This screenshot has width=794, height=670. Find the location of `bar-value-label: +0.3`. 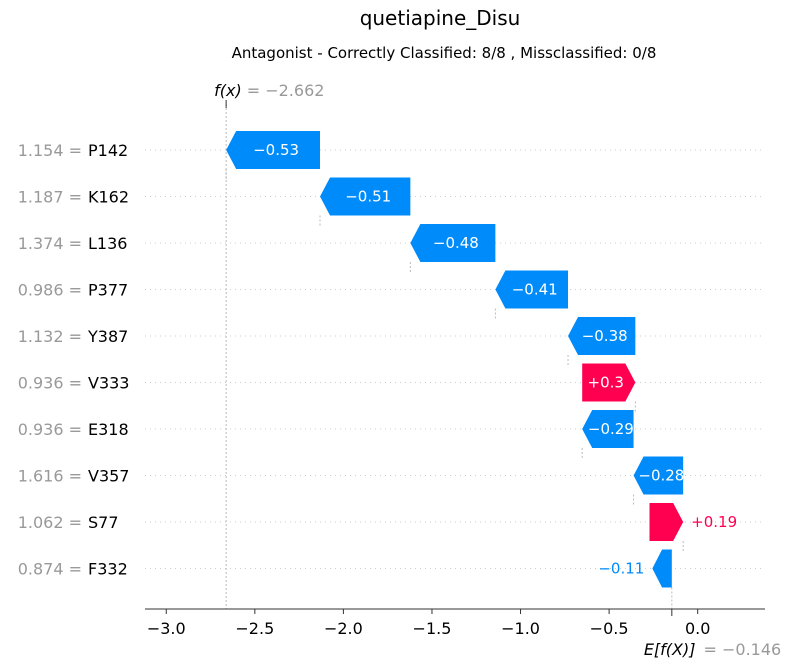

bar-value-label: +0.3 is located at coordinates (606, 383).